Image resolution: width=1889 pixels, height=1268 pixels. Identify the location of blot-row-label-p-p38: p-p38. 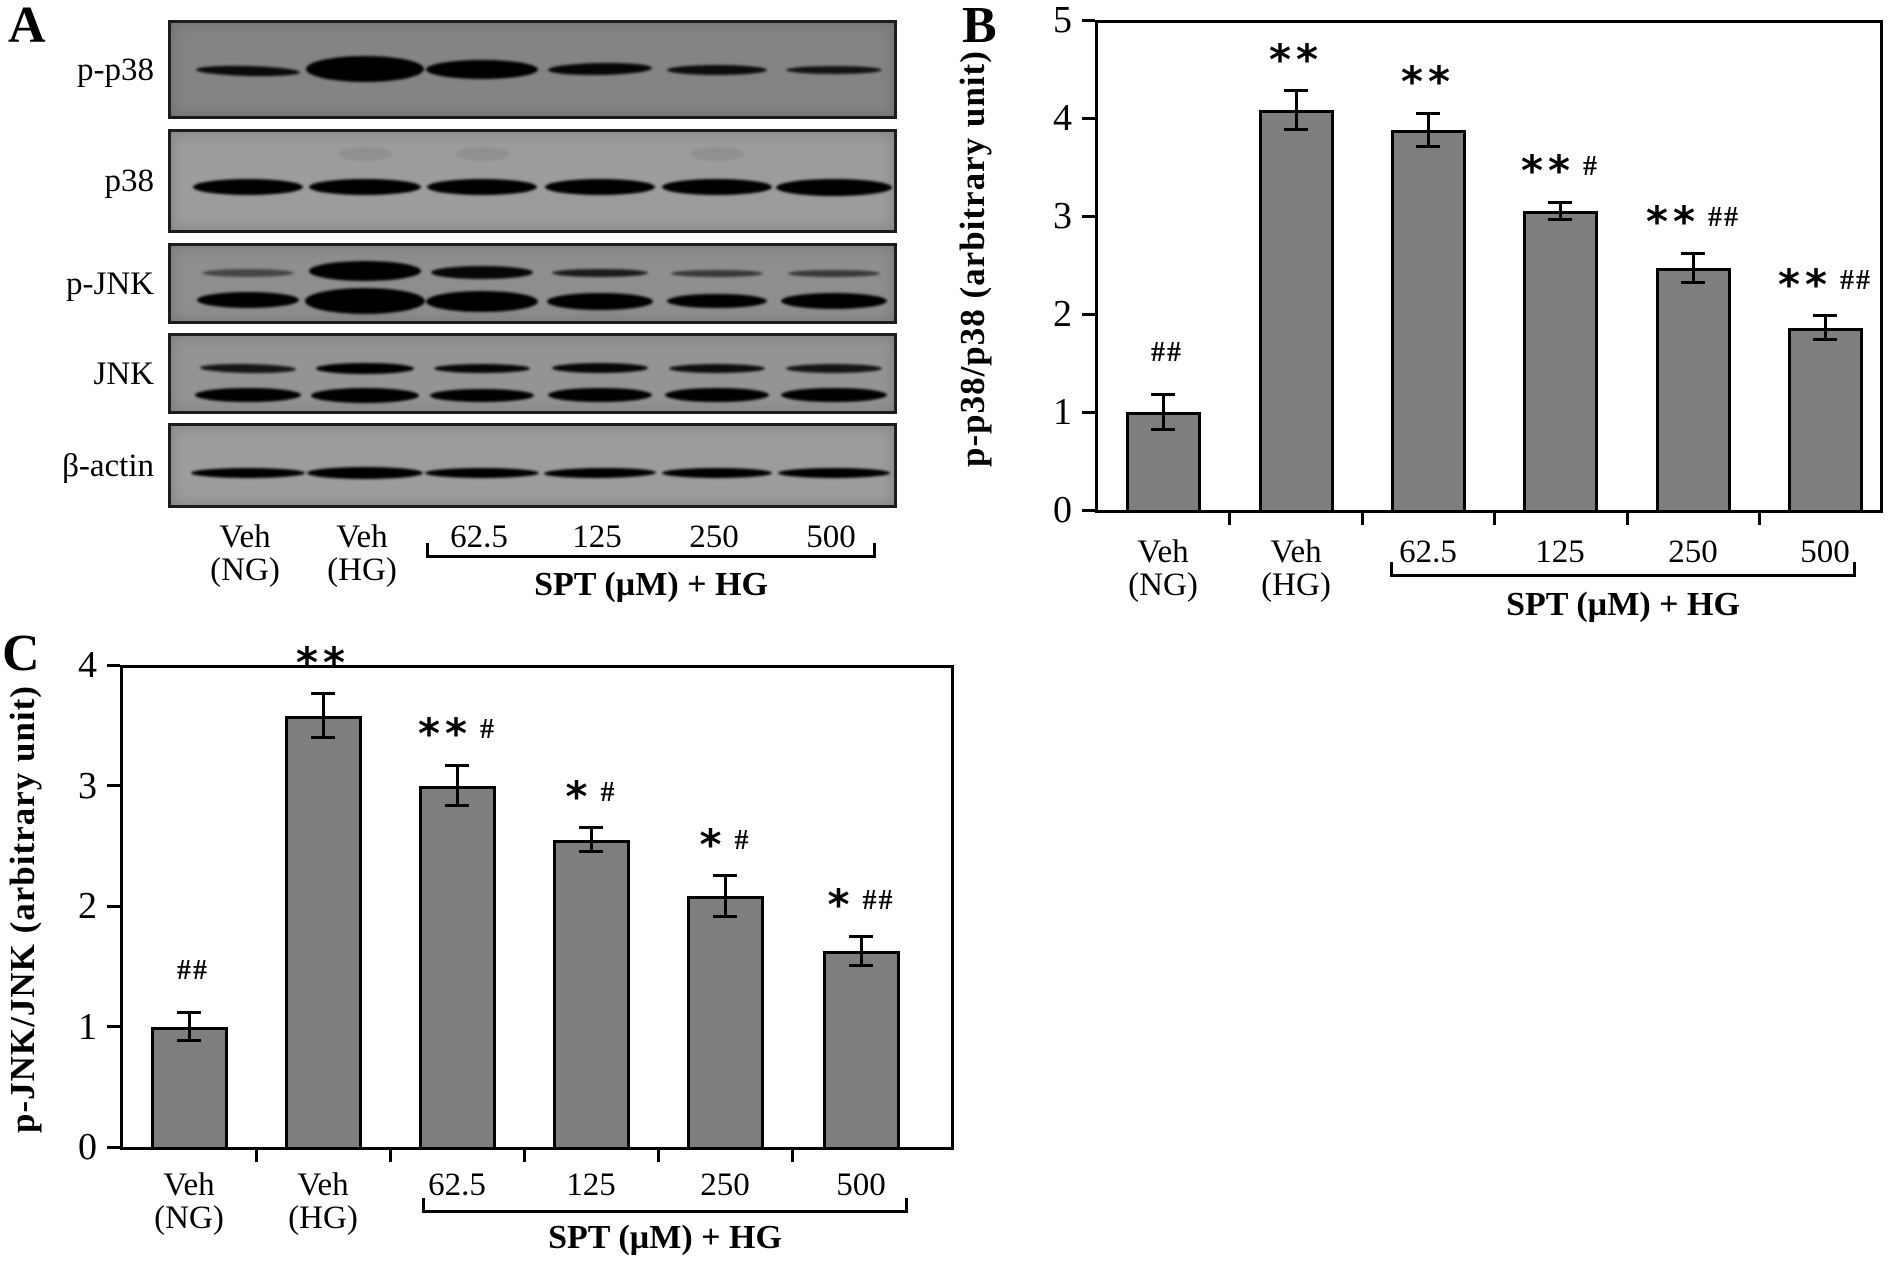
(115, 69).